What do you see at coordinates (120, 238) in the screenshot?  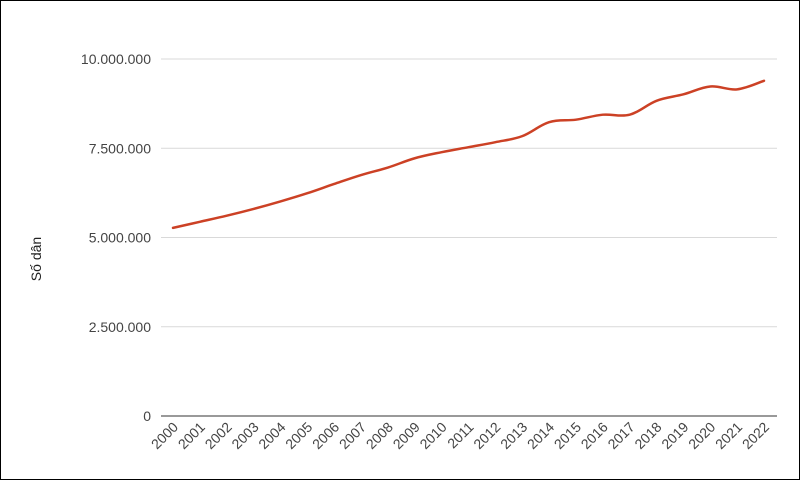 I see `y-tick-label: 5.000.000` at bounding box center [120, 238].